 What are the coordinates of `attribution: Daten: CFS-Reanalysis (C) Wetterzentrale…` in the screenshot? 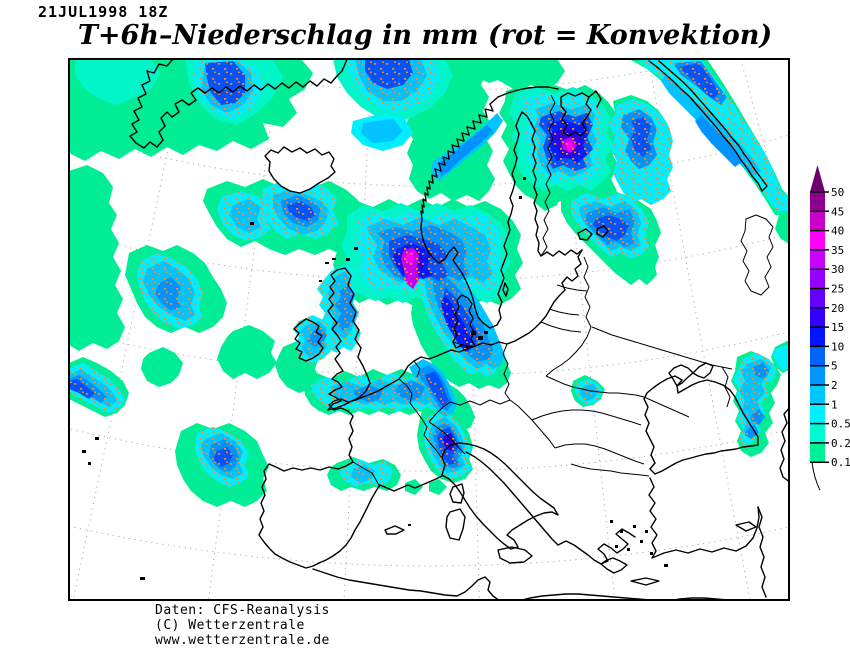 It's located at (242, 625).